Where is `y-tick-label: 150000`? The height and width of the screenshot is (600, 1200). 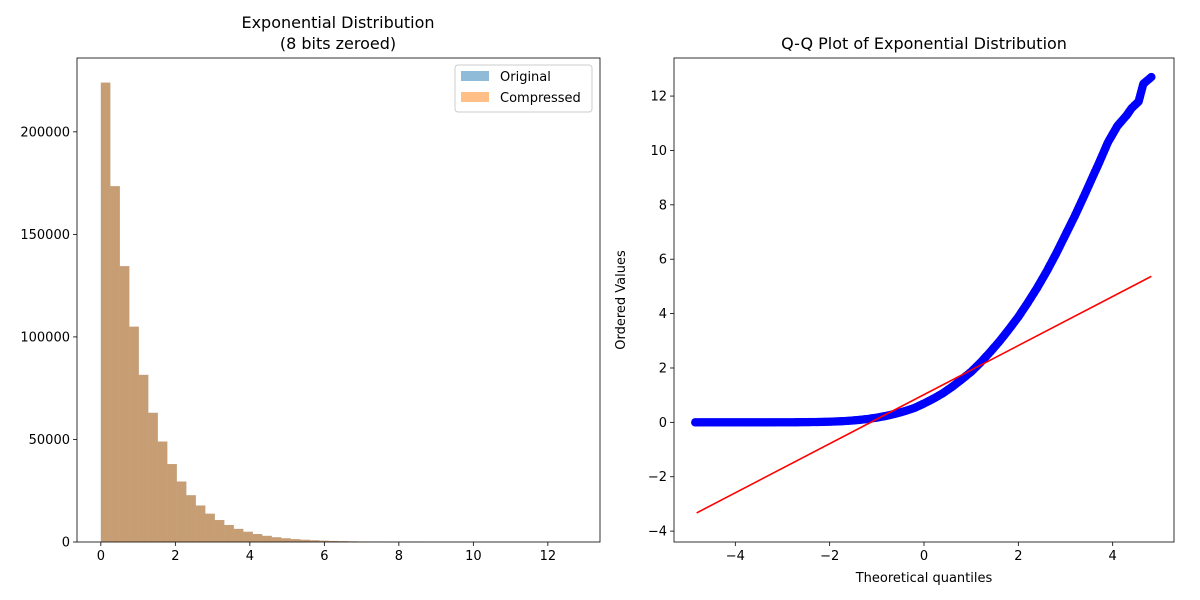
y-tick-label: 150000 is located at coordinates (45, 235).